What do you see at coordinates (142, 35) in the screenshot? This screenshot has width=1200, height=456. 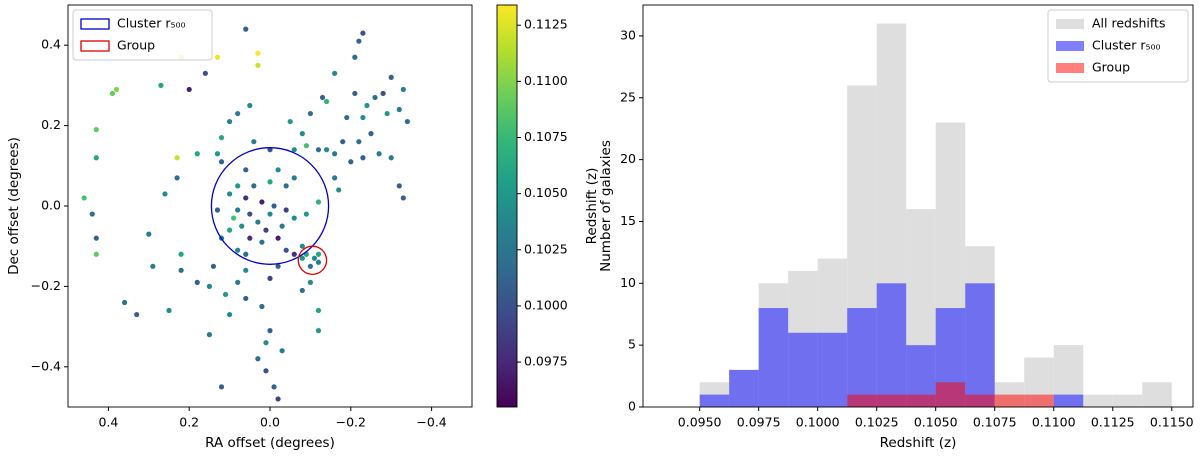 I see `legend-box` at bounding box center [142, 35].